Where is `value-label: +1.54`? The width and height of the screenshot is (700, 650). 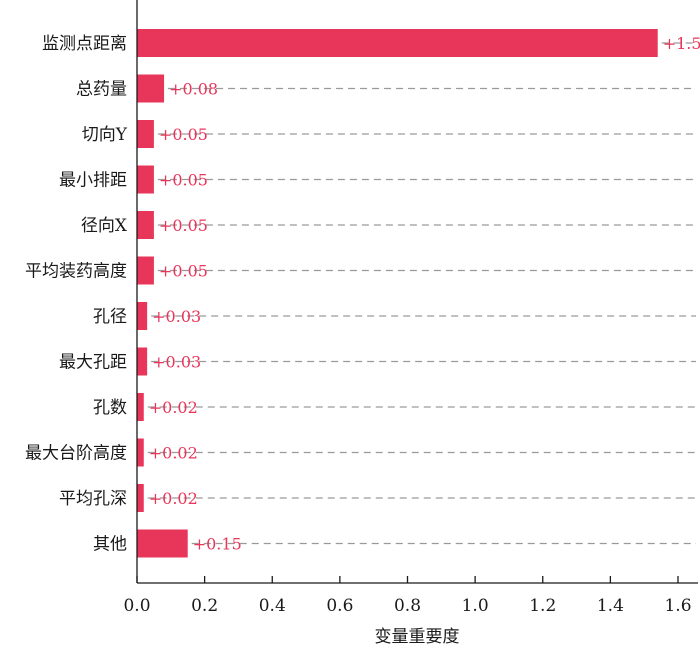
value-label: +1.54 is located at coordinates (681, 43).